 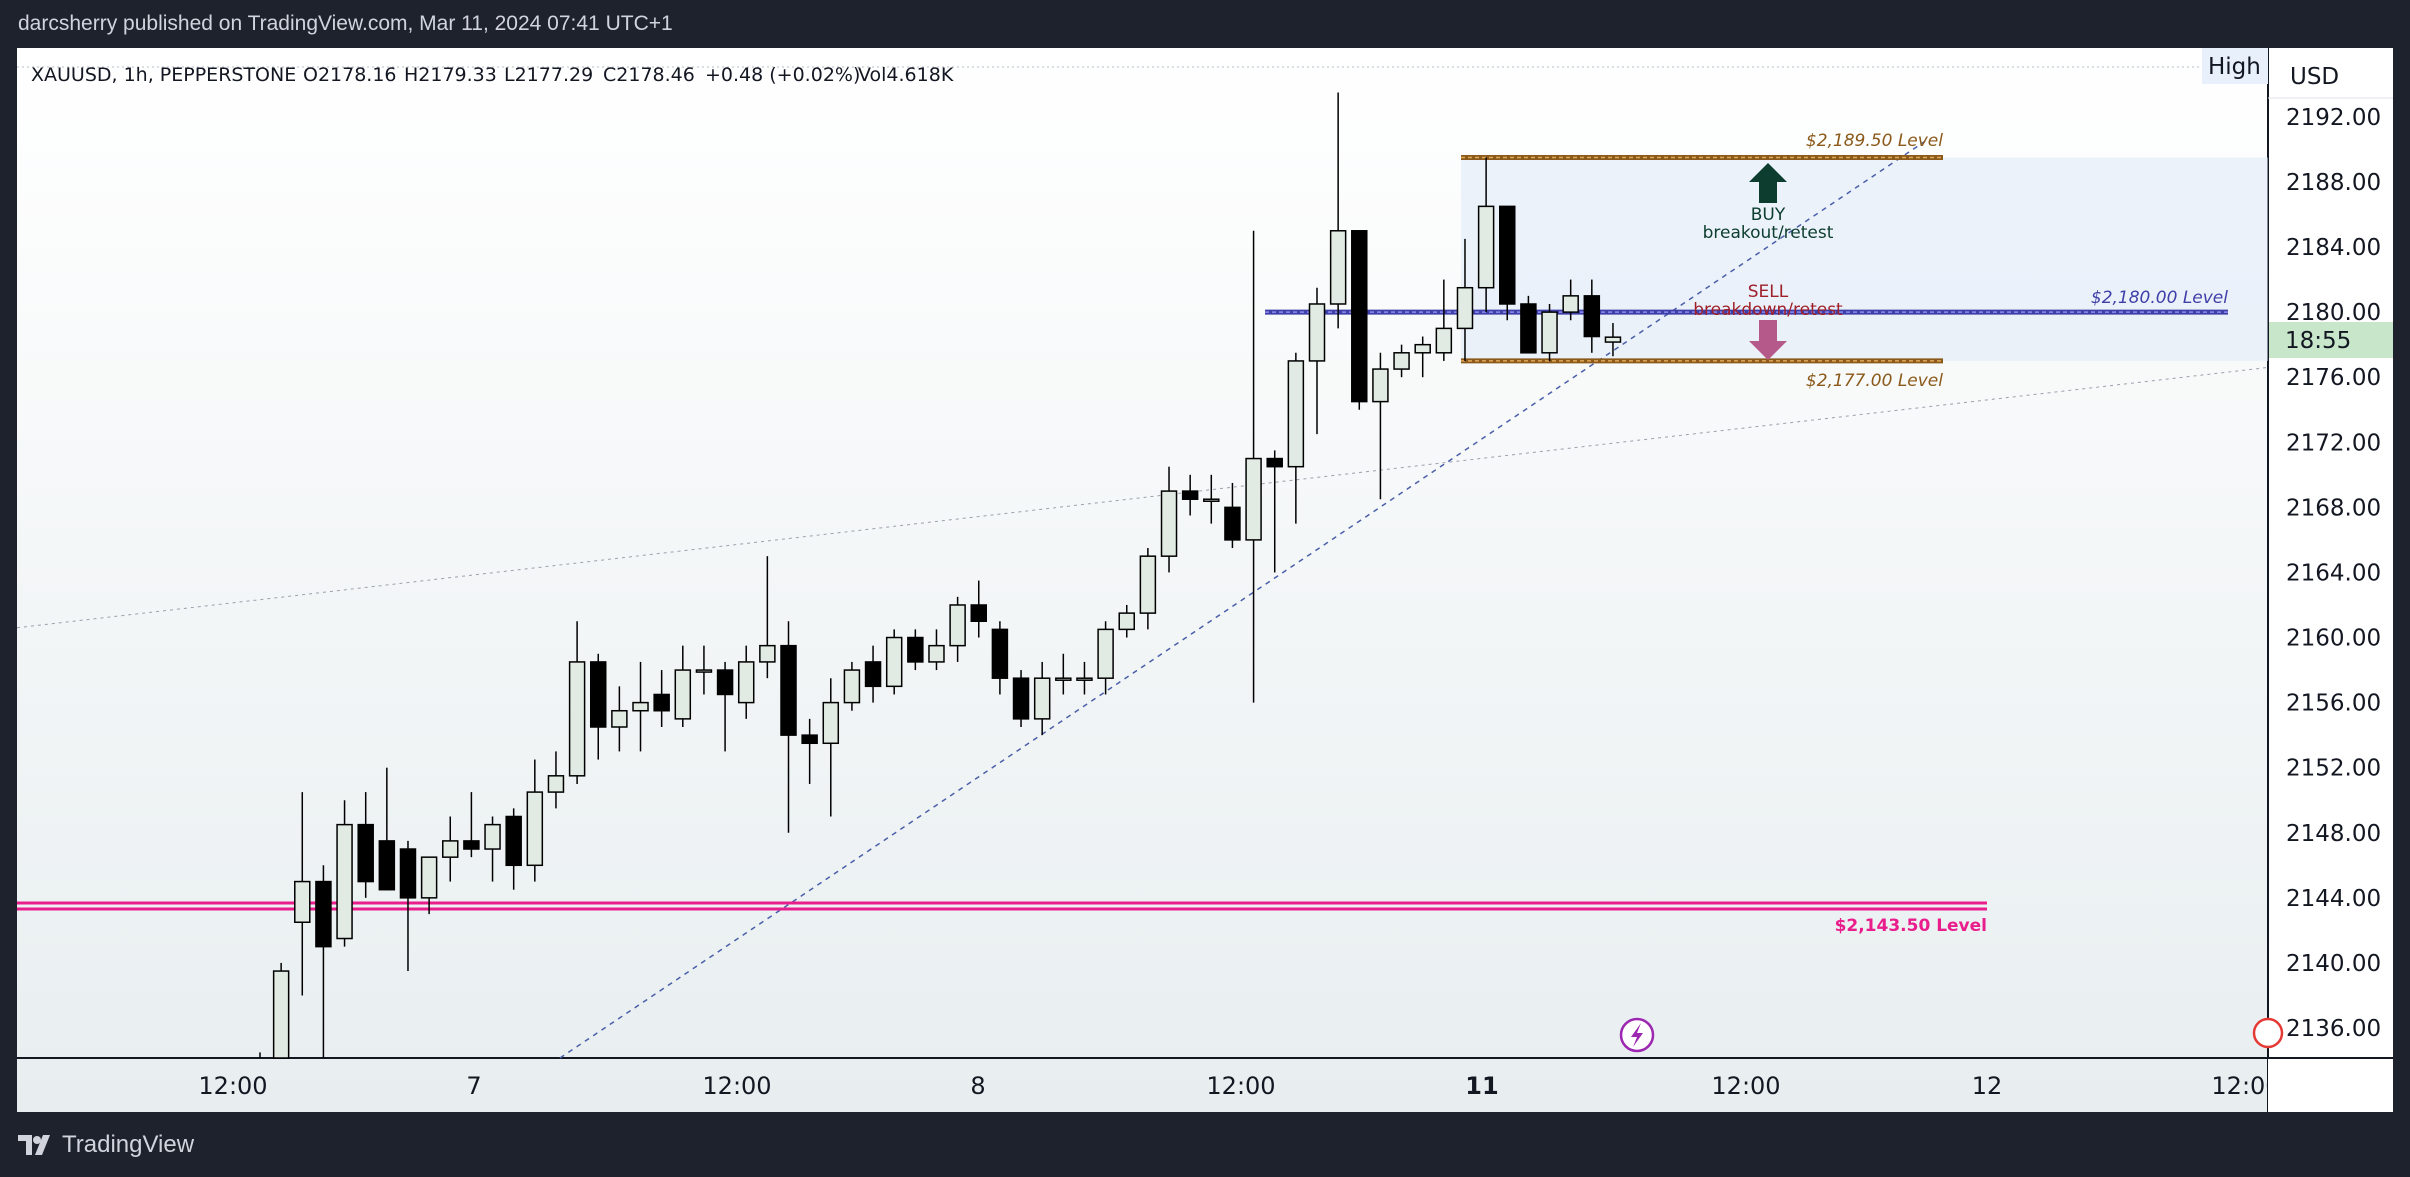 What do you see at coordinates (350, 75) in the screenshot?
I see `legend-open: O2178.16` at bounding box center [350, 75].